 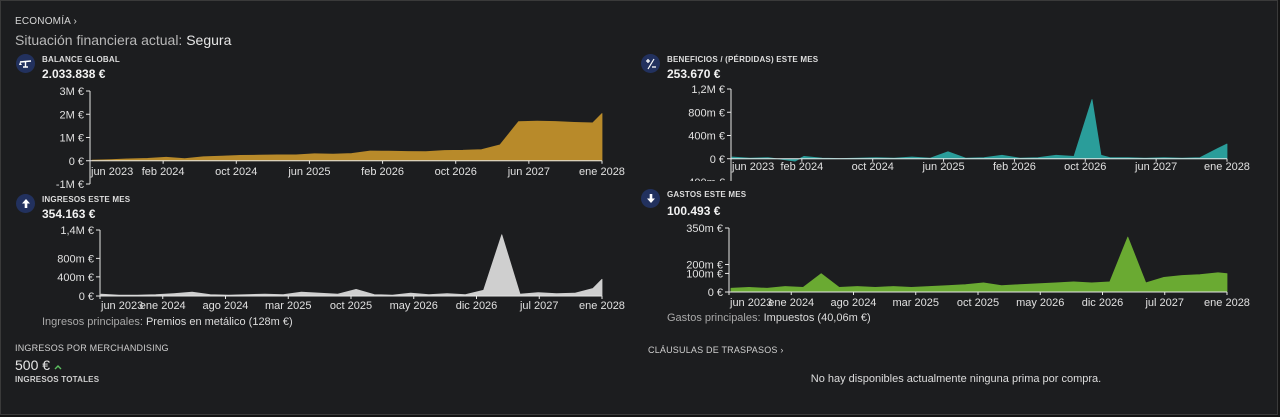 What do you see at coordinates (25, 63) in the screenshot?
I see `balance-scale-icon` at bounding box center [25, 63].